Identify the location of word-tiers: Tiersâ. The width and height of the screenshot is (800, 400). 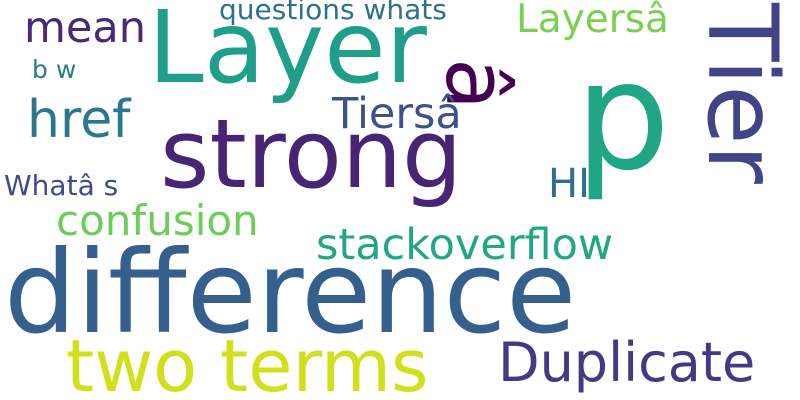
(397, 114).